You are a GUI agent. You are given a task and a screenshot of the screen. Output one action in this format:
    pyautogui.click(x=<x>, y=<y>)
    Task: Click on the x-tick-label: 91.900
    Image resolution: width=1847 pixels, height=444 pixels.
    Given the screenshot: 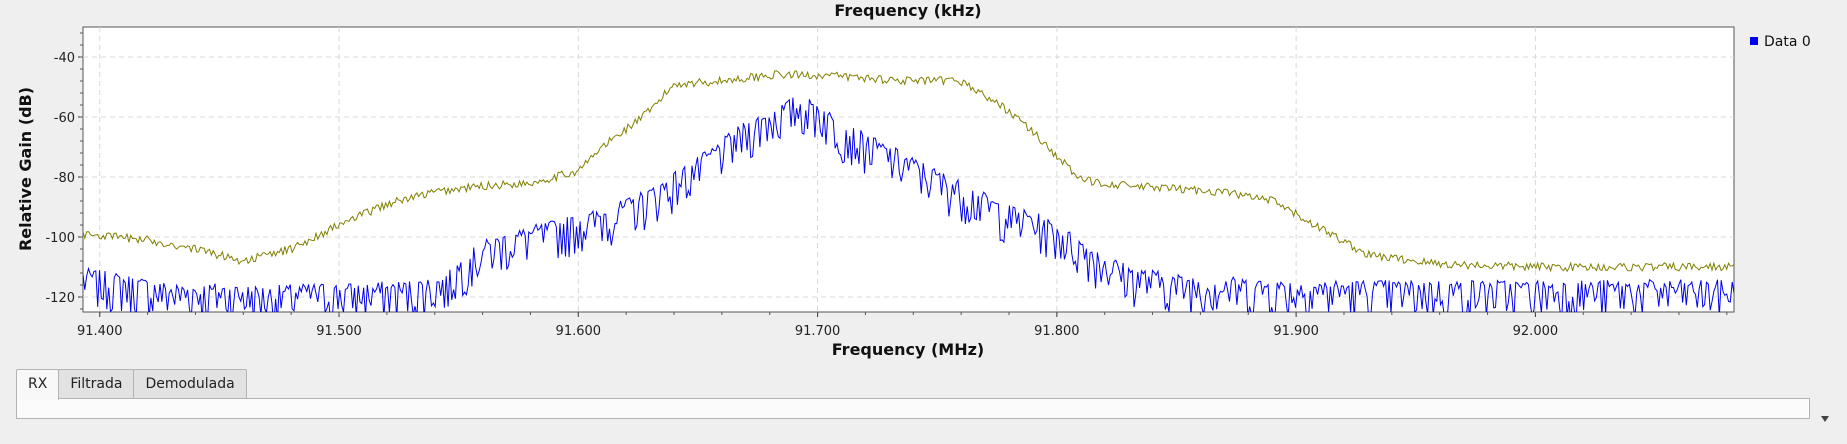 What is the action you would take?
    pyautogui.click(x=1296, y=331)
    